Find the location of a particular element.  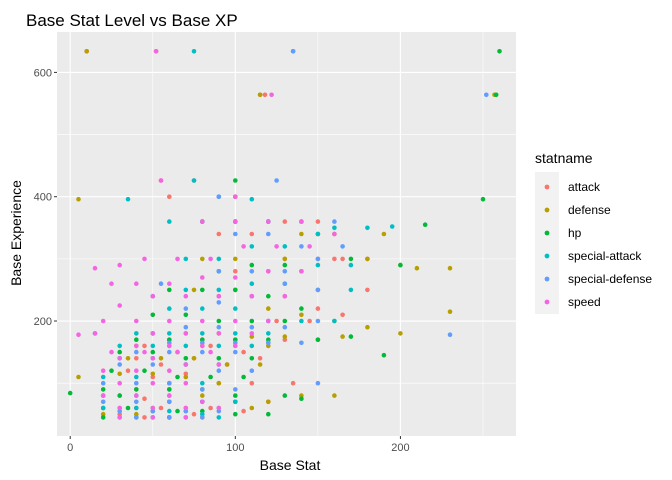

legend-key-attack is located at coordinates (547, 187).